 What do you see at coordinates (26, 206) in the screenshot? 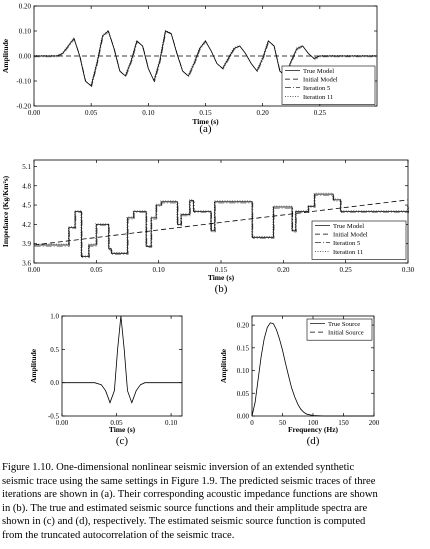
I see `y-tick-label: 4.5` at bounding box center [26, 206].